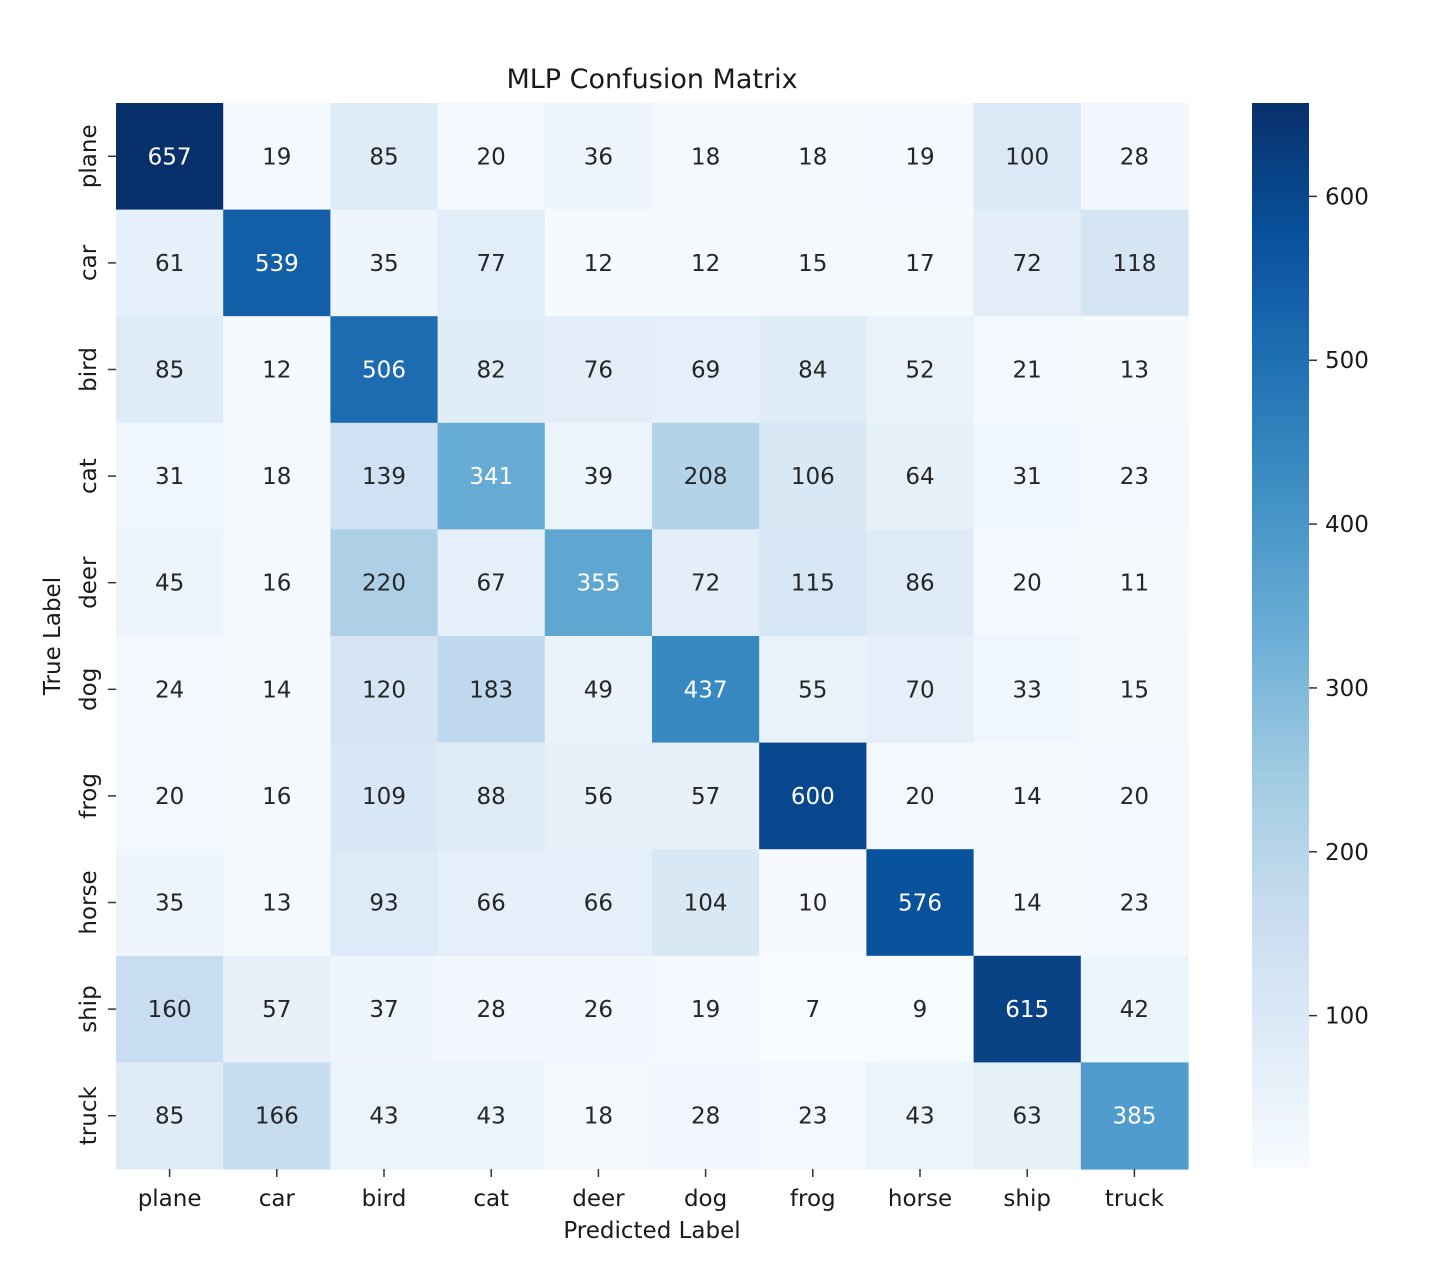 This screenshot has width=1434, height=1280. I want to click on cell-value-label: 12, so click(276, 371).